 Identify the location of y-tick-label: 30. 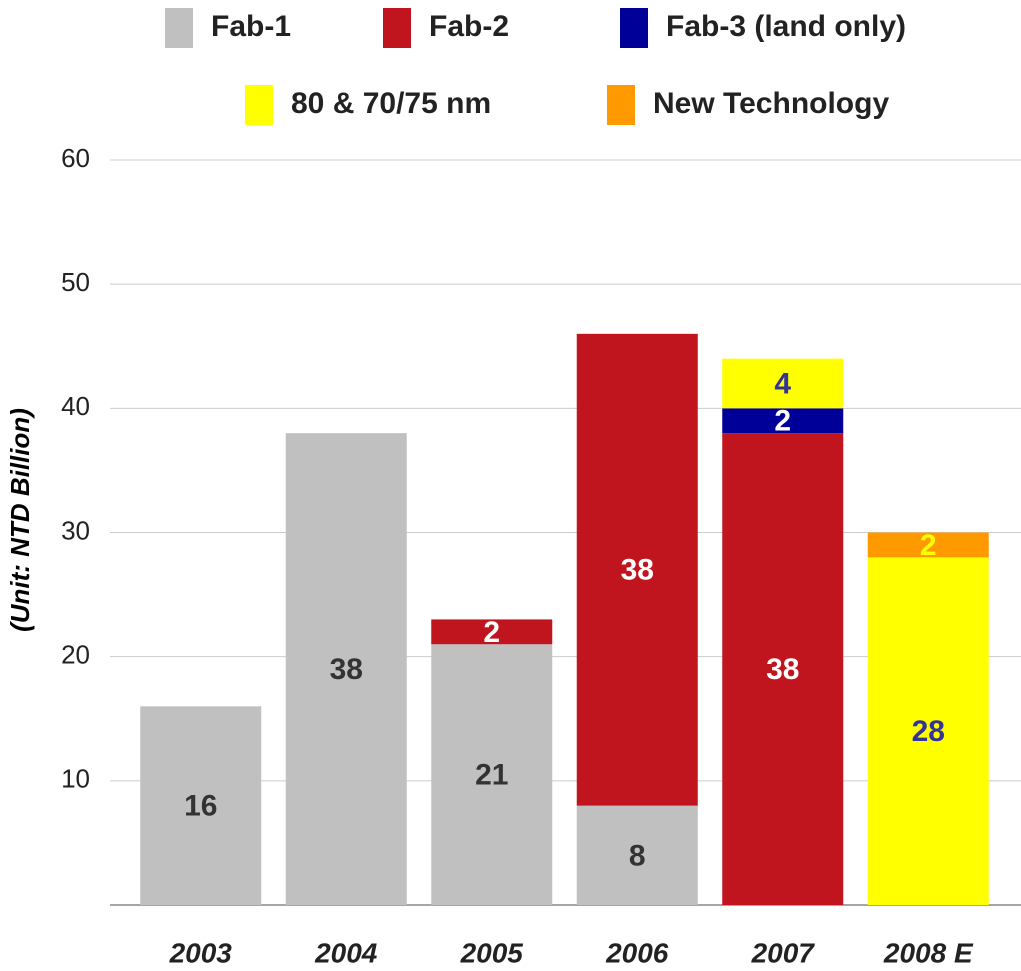
(75, 530).